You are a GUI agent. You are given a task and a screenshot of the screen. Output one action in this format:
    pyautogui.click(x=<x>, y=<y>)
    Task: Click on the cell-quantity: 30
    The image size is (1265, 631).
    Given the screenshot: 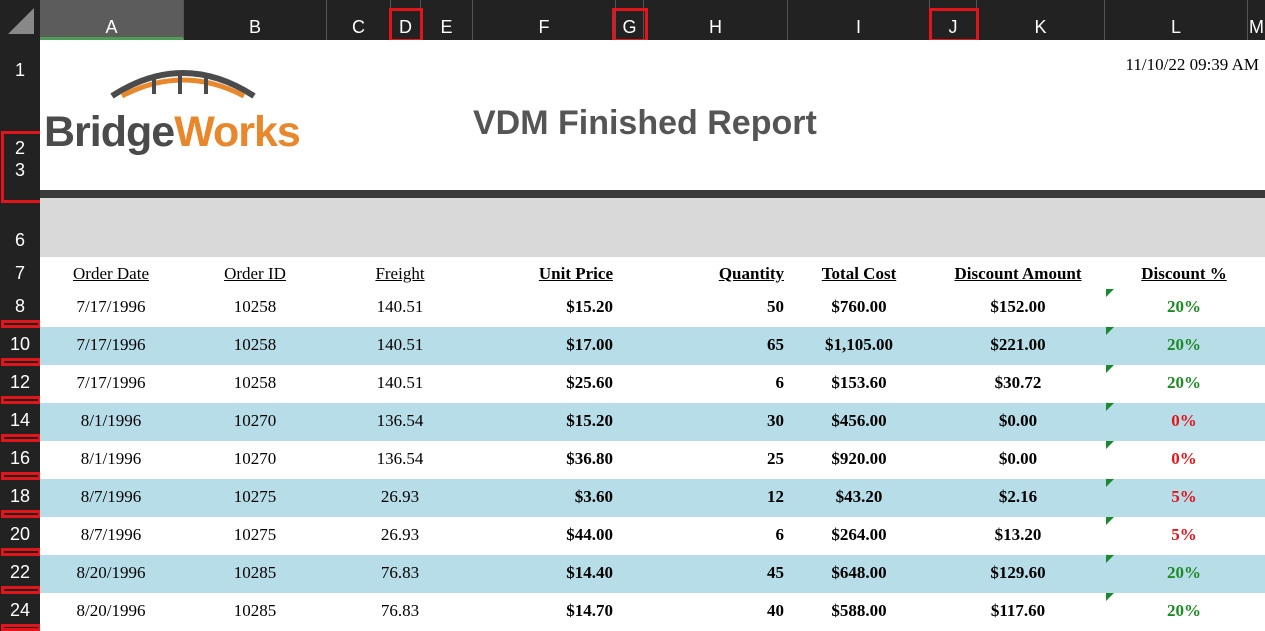 What is the action you would take?
    pyautogui.click(x=775, y=420)
    